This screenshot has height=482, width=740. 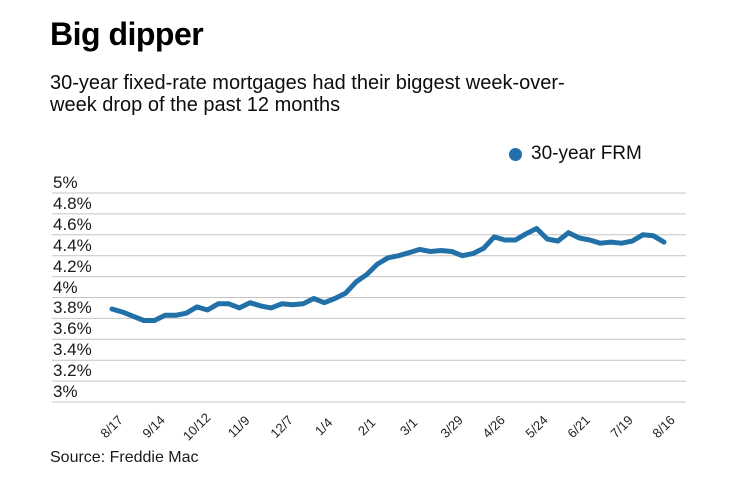 I want to click on y-axis-label: 3.8%, so click(x=72, y=308).